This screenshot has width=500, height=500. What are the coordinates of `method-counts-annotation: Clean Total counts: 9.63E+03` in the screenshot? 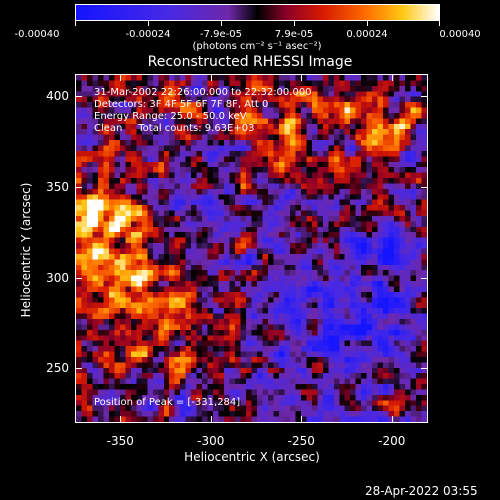 It's located at (174, 128).